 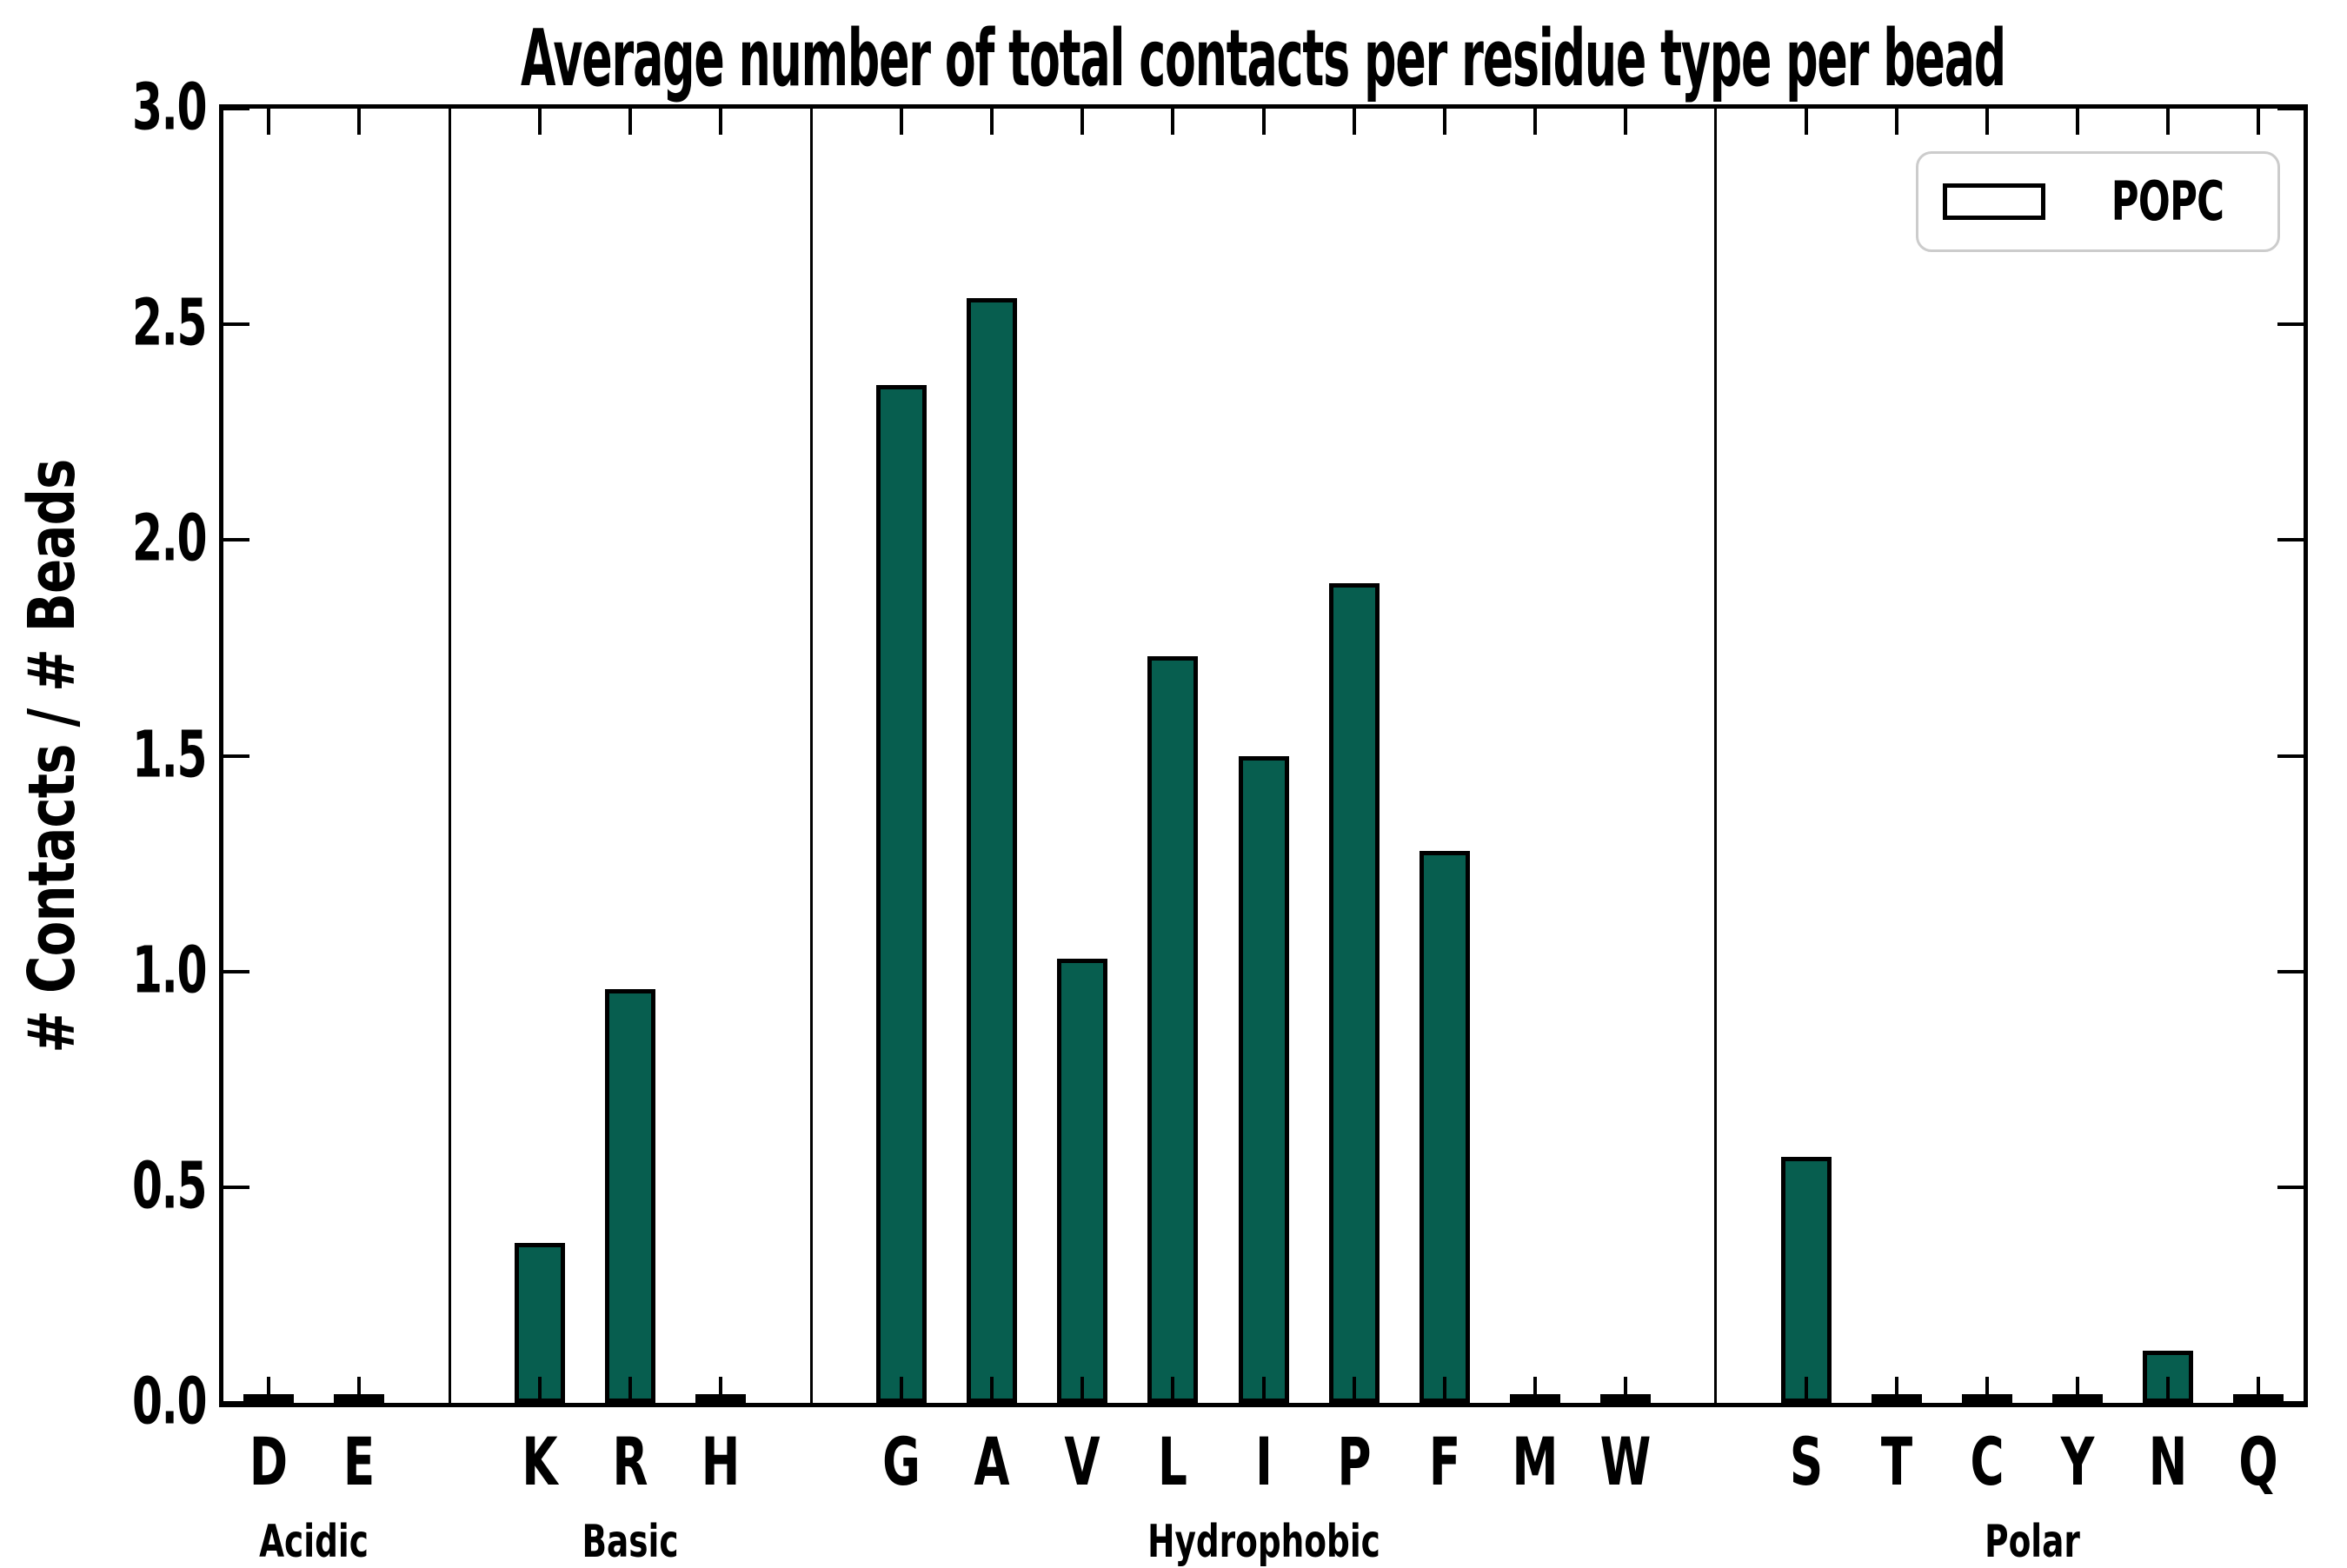 What do you see at coordinates (992, 850) in the screenshot?
I see `bar-A` at bounding box center [992, 850].